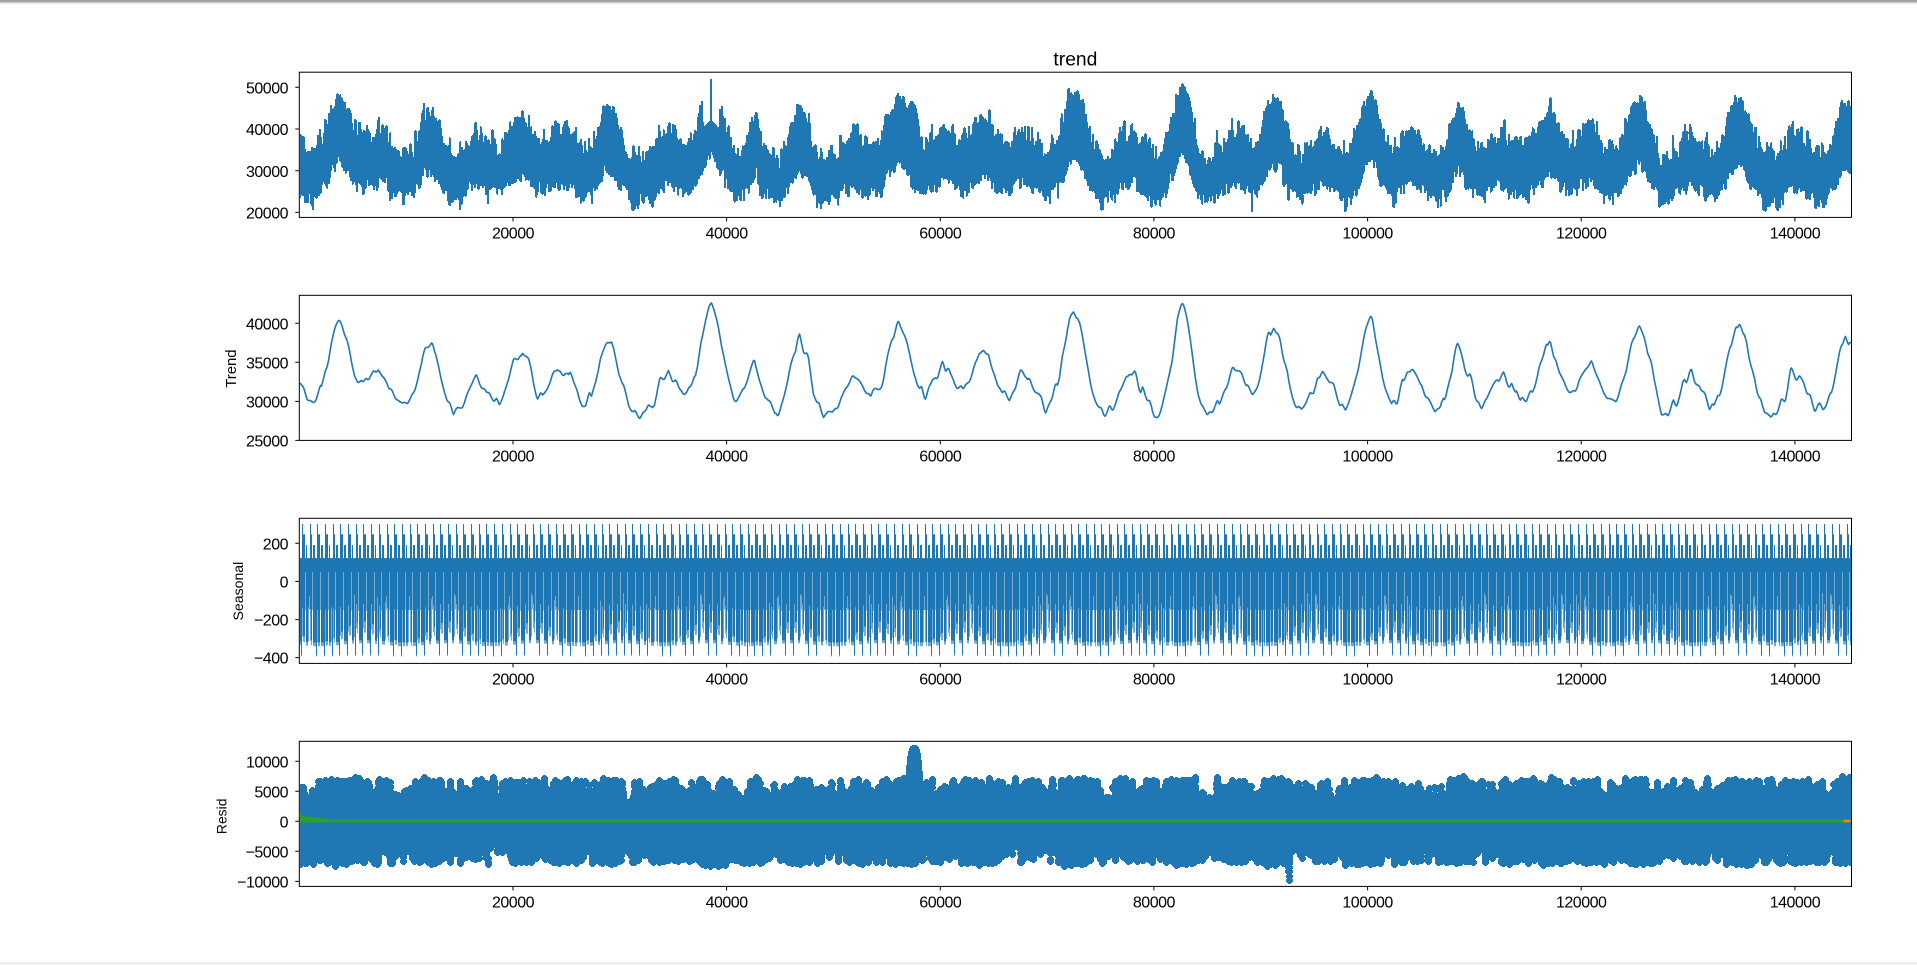 Image resolution: width=1917 pixels, height=965 pixels. Describe the element at coordinates (262, 883) in the screenshot. I see `svg-text: −10000` at that location.